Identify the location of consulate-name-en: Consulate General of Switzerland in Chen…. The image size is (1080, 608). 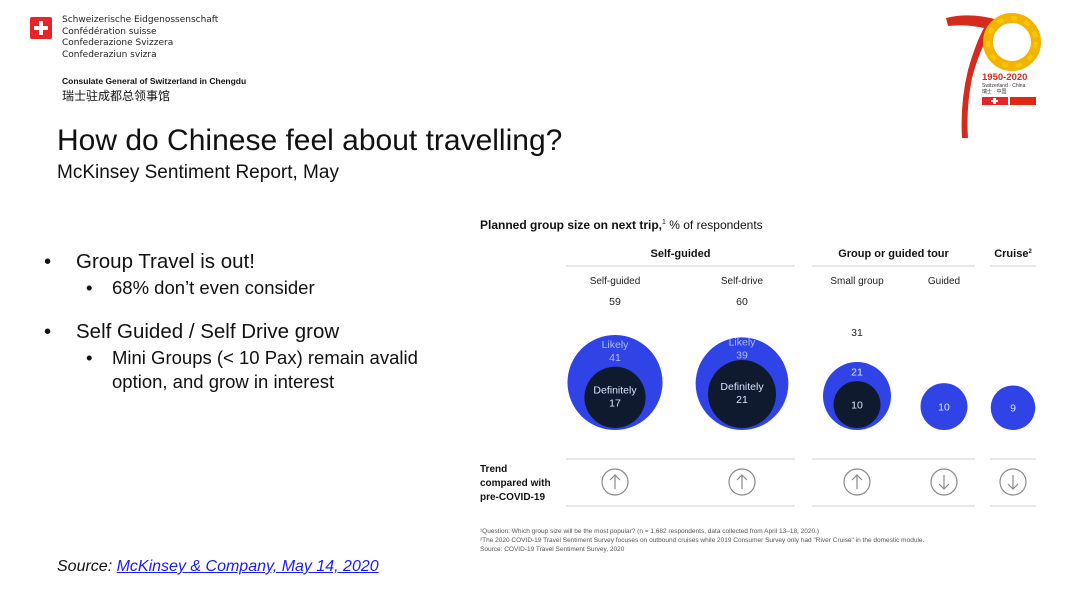
(154, 81).